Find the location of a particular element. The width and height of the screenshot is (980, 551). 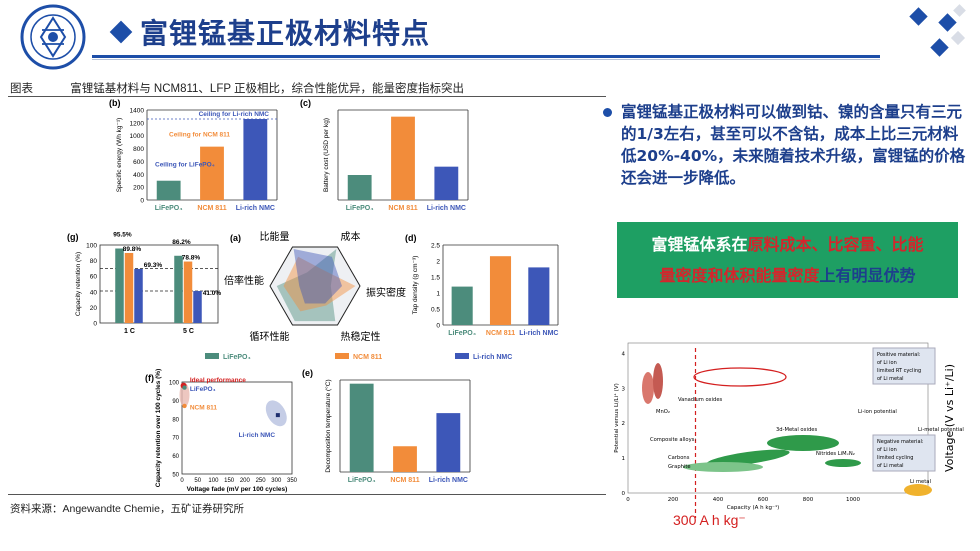

inset-label: 3d-Metal oxides is located at coordinates (796, 430).